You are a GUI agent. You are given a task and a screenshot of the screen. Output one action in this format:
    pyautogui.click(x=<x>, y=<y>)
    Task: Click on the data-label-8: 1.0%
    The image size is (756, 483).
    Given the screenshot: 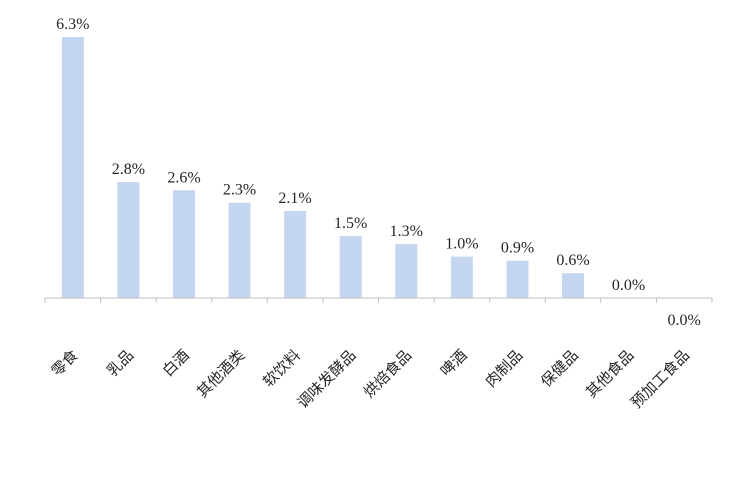 What is the action you would take?
    pyautogui.click(x=461, y=244)
    